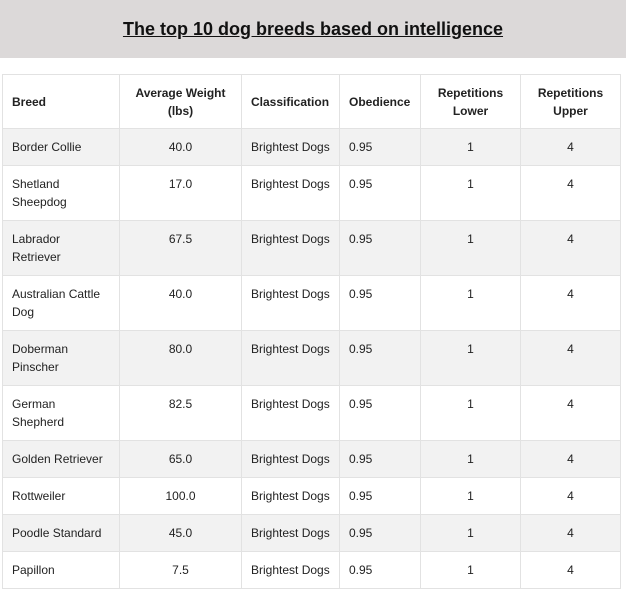  Describe the element at coordinates (180, 358) in the screenshot. I see `table-cell: 80.0` at that location.